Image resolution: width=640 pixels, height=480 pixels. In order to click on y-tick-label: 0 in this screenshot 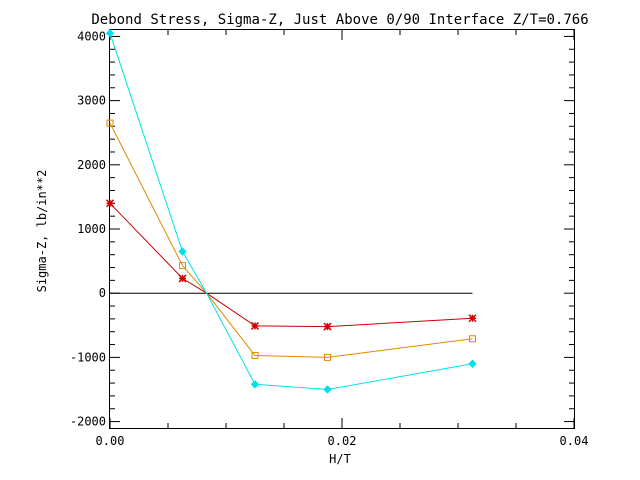, I will do `click(102, 293)`.